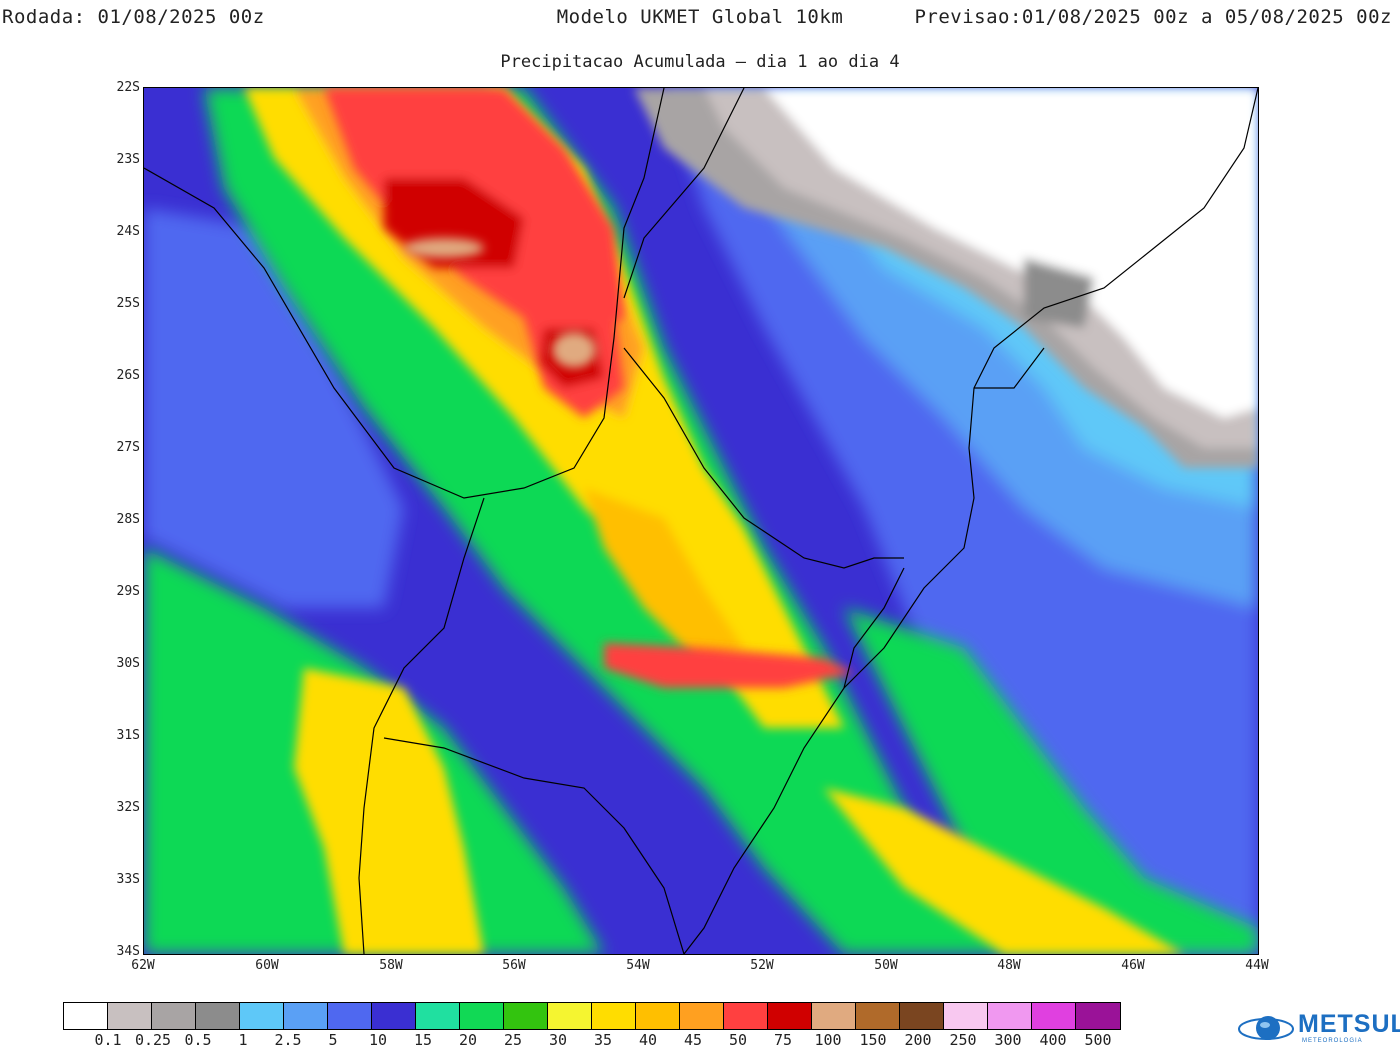 The height and width of the screenshot is (1052, 1400). What do you see at coordinates (1266, 1028) in the screenshot?
I see `globe-icon` at bounding box center [1266, 1028].